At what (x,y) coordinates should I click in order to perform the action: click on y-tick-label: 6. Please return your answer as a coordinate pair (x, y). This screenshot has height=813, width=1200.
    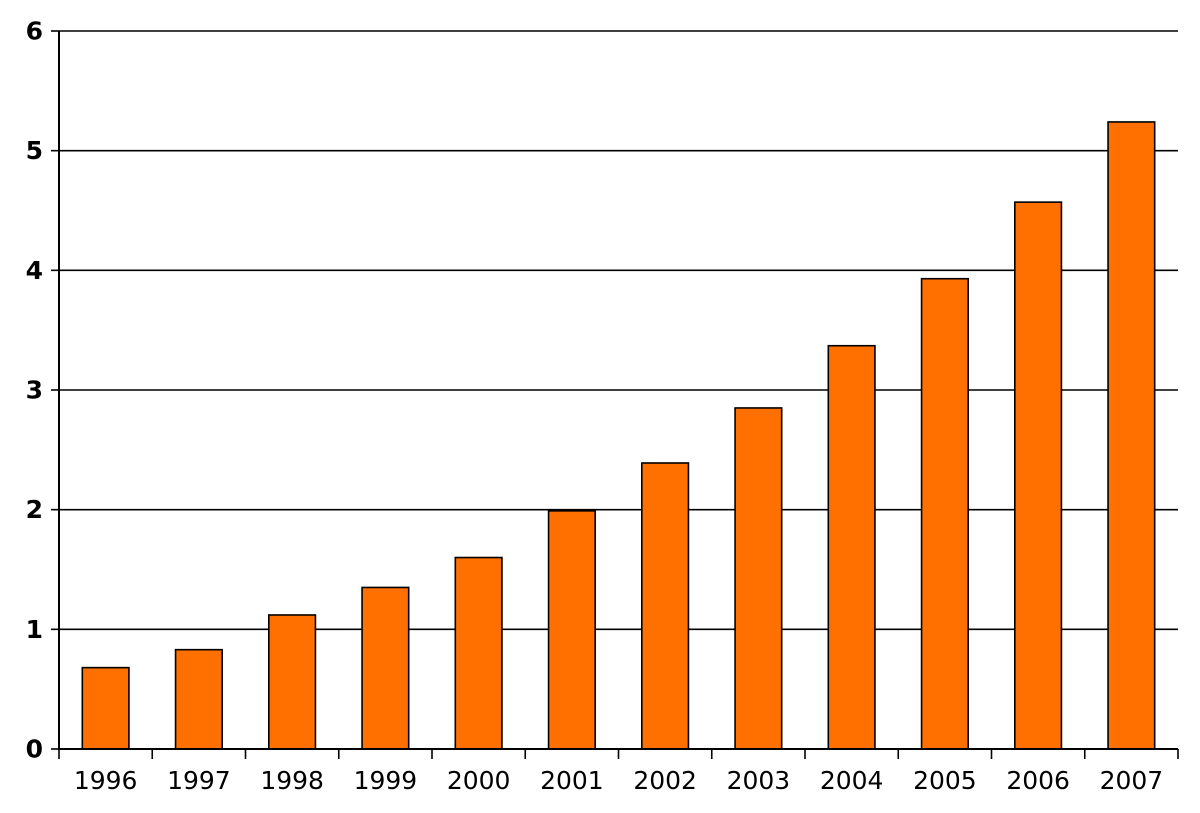
    Looking at the image, I should click on (34, 31).